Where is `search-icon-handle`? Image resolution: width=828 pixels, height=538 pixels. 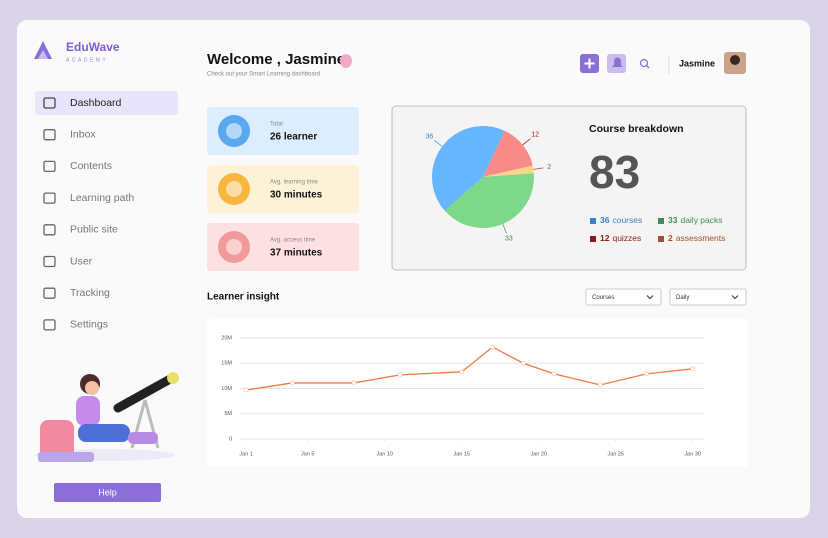
search-icon-handle is located at coordinates (648, 67).